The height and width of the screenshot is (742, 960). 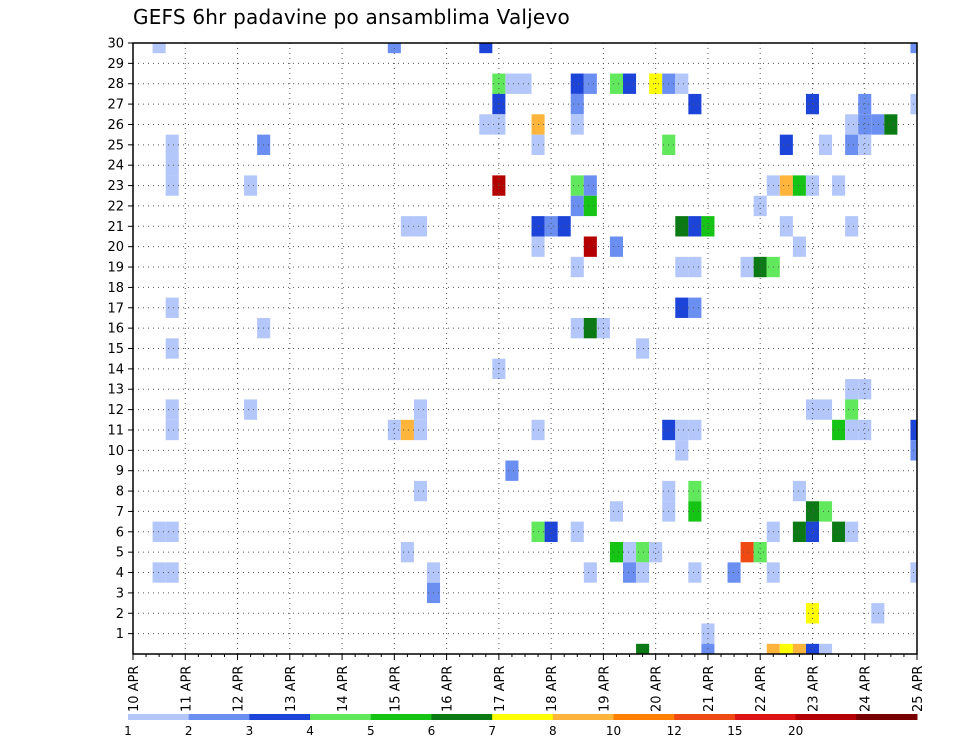 What do you see at coordinates (866, 689) in the screenshot?
I see `x-tick-label: 24 APR` at bounding box center [866, 689].